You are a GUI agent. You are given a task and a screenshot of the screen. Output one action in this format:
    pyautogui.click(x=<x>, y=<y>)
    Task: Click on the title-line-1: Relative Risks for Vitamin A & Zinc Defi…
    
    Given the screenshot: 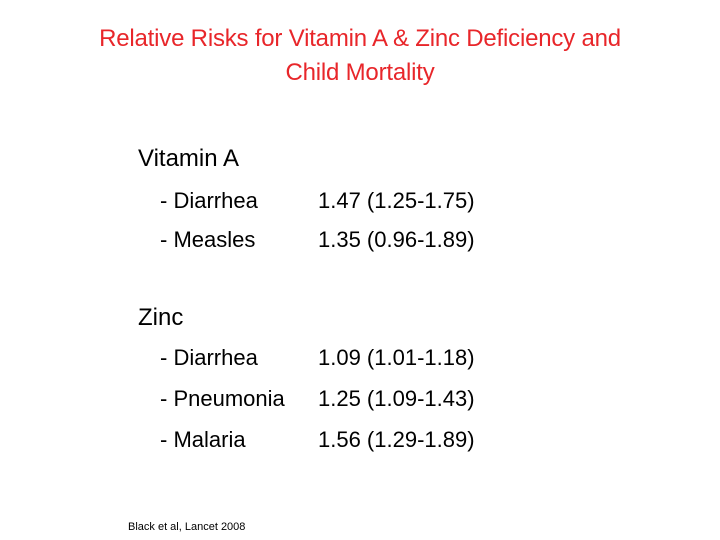 What is the action you would take?
    pyautogui.click(x=360, y=38)
    